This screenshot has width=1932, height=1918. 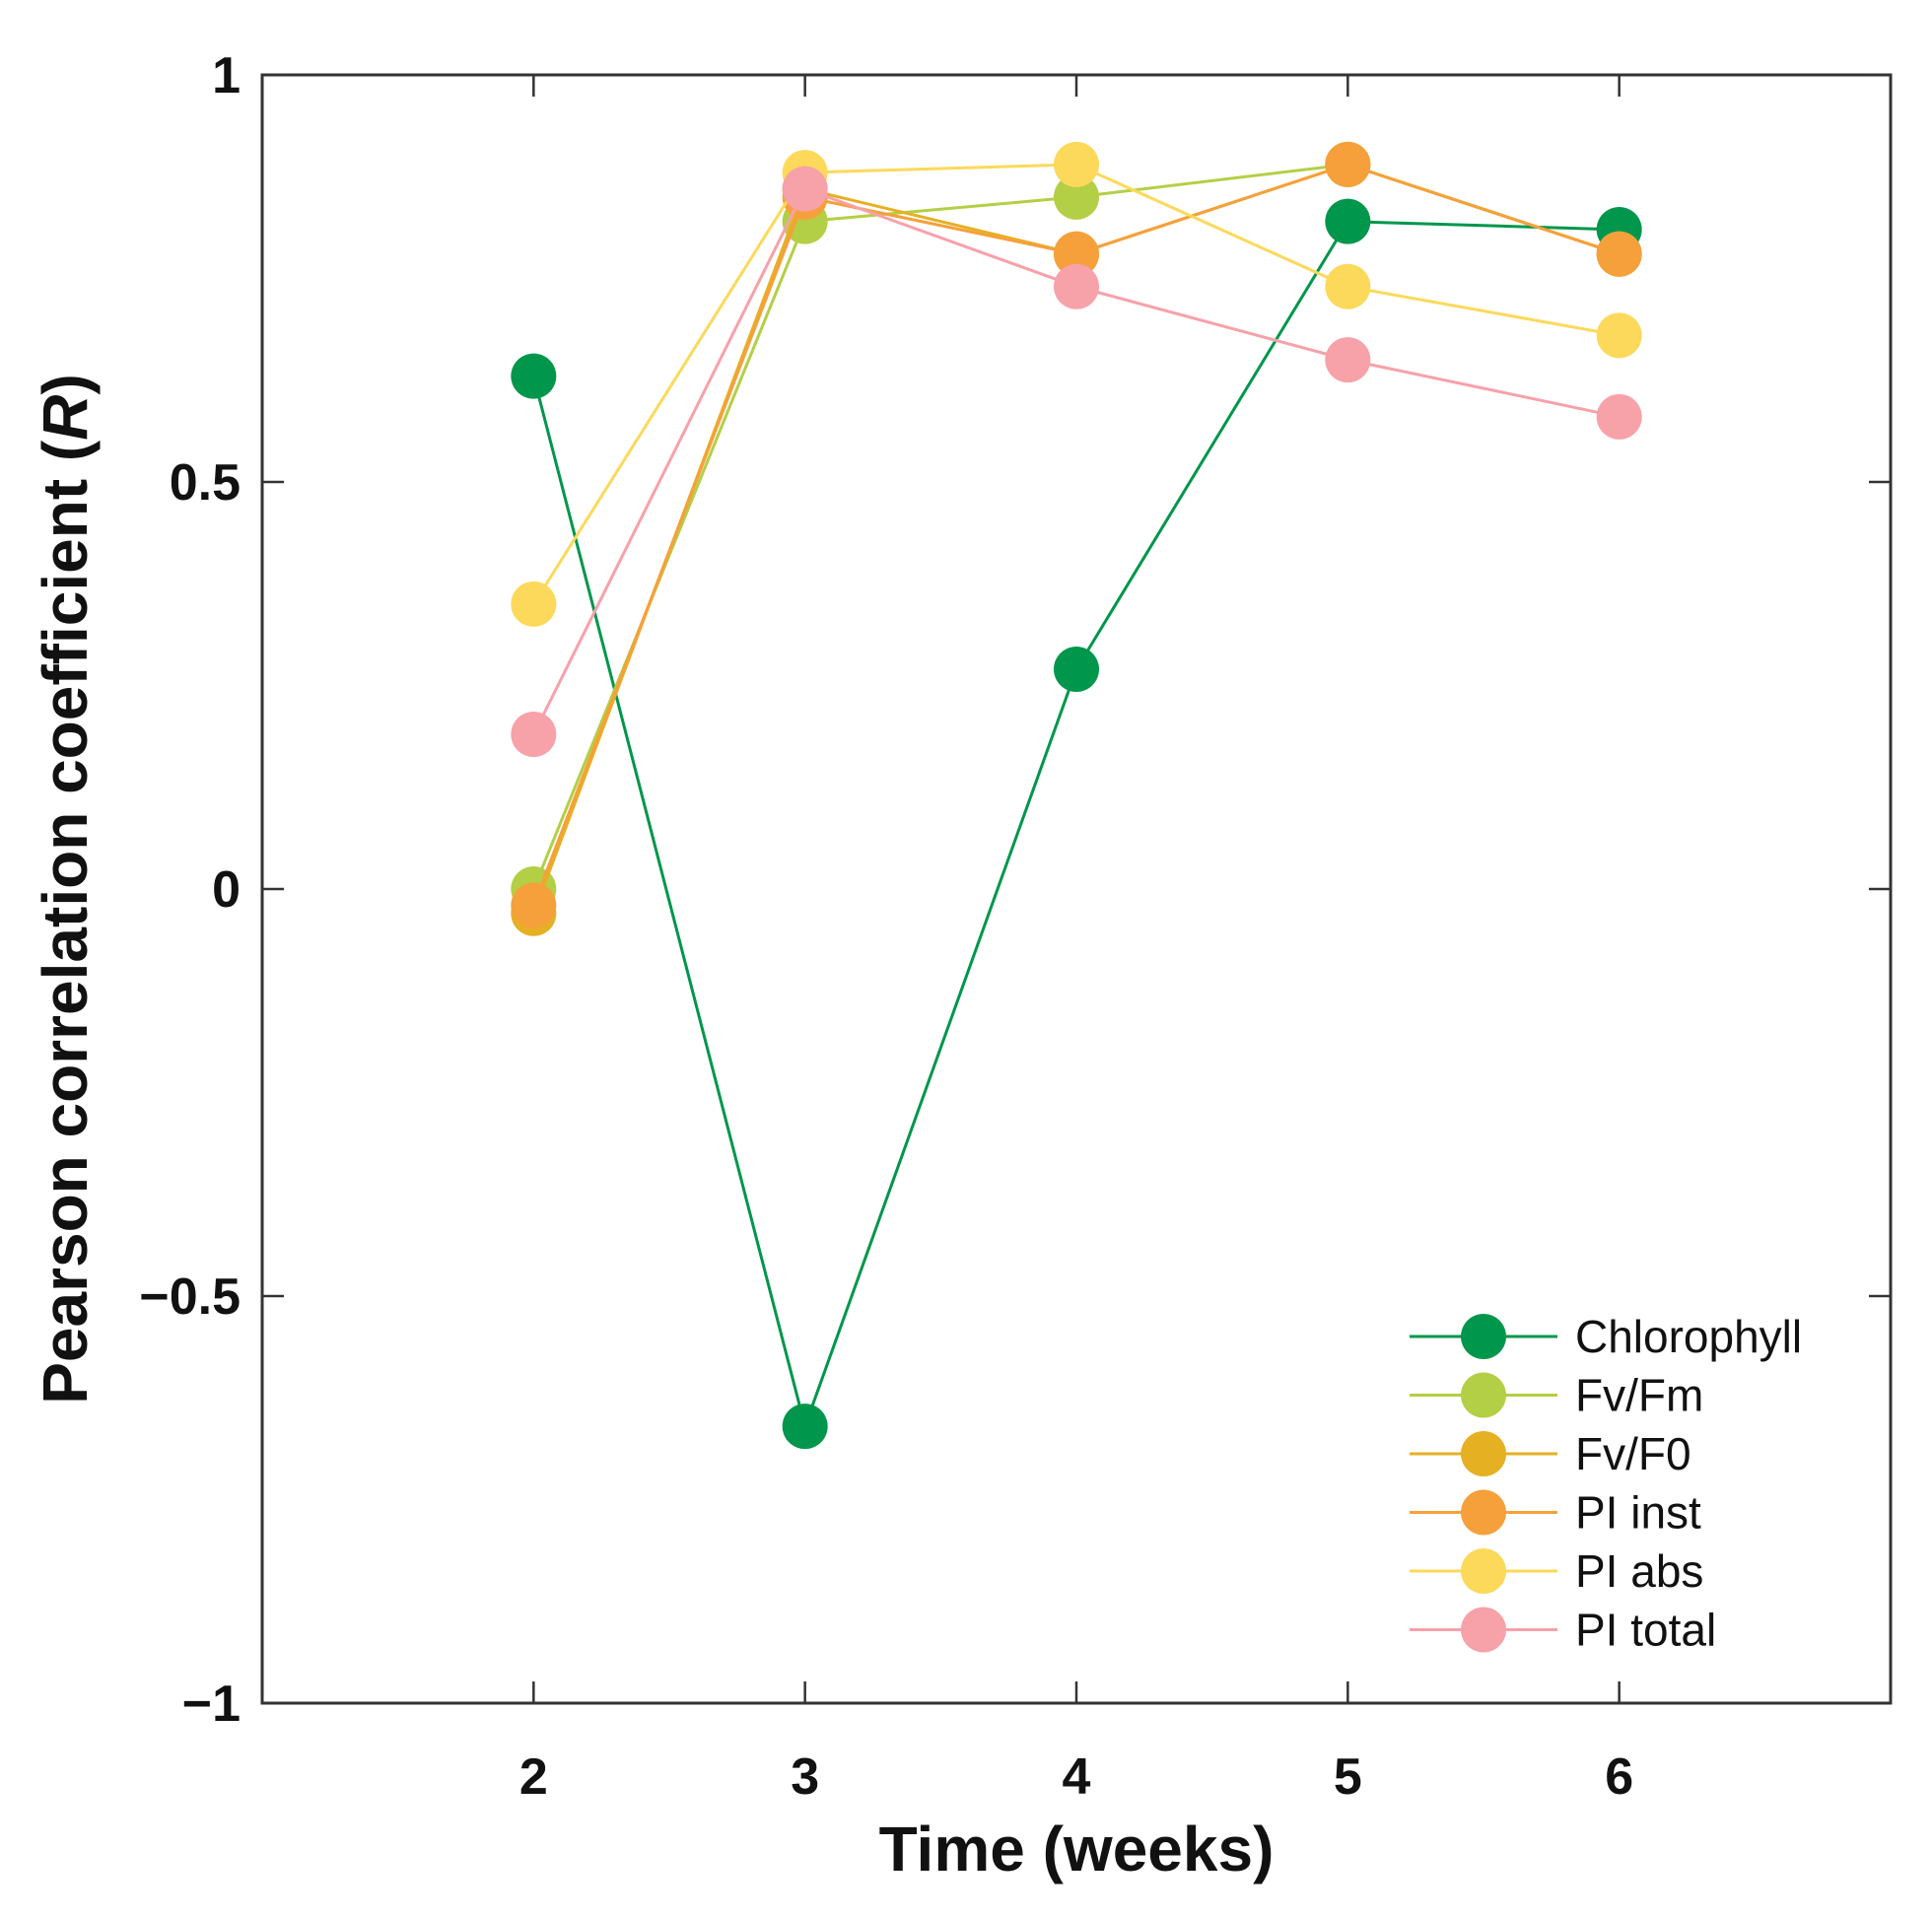 I want to click on legend-entry: PI total, so click(x=1563, y=1630).